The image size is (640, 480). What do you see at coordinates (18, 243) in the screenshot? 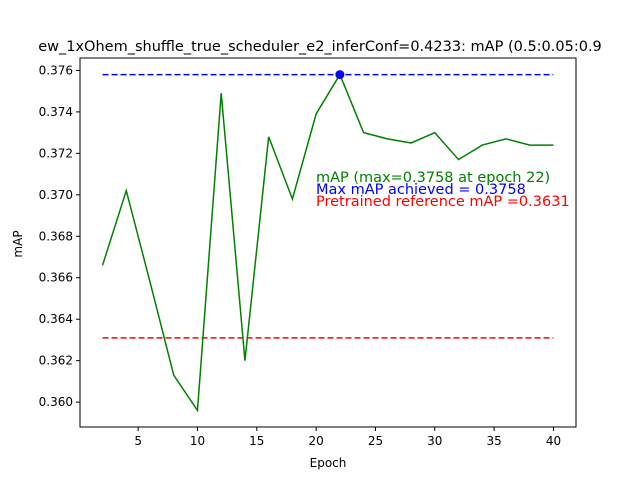
I see `y-axis-label: mAP` at bounding box center [18, 243].